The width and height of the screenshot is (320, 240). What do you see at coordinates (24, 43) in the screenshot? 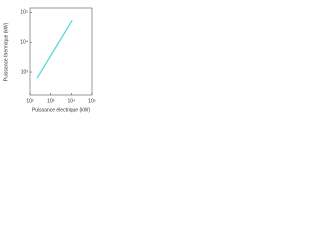
I see `y-tick-label: 10⁴` at bounding box center [24, 43].